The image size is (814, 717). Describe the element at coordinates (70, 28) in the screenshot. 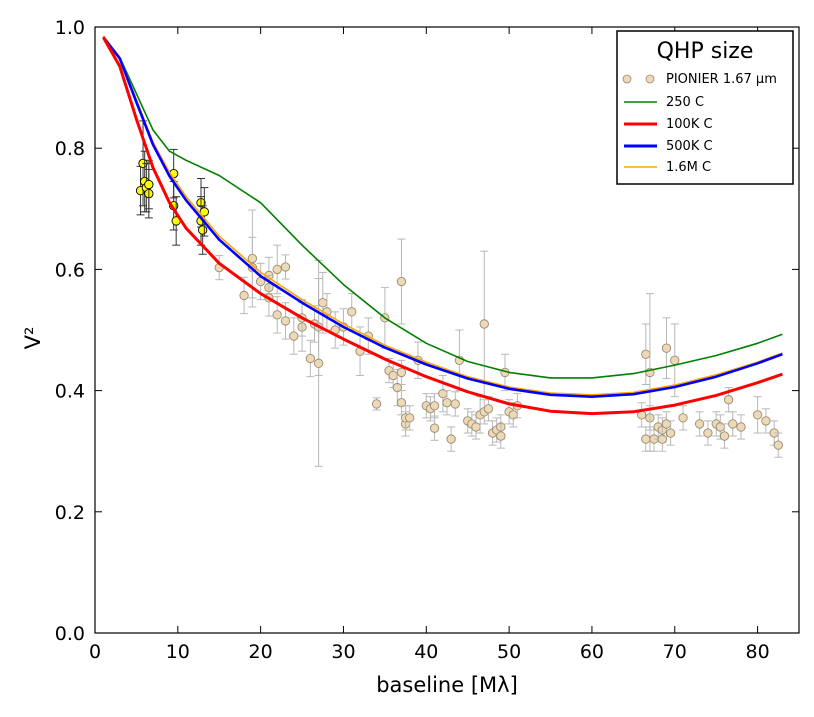

I see `y-tick-label: 1.0` at that location.